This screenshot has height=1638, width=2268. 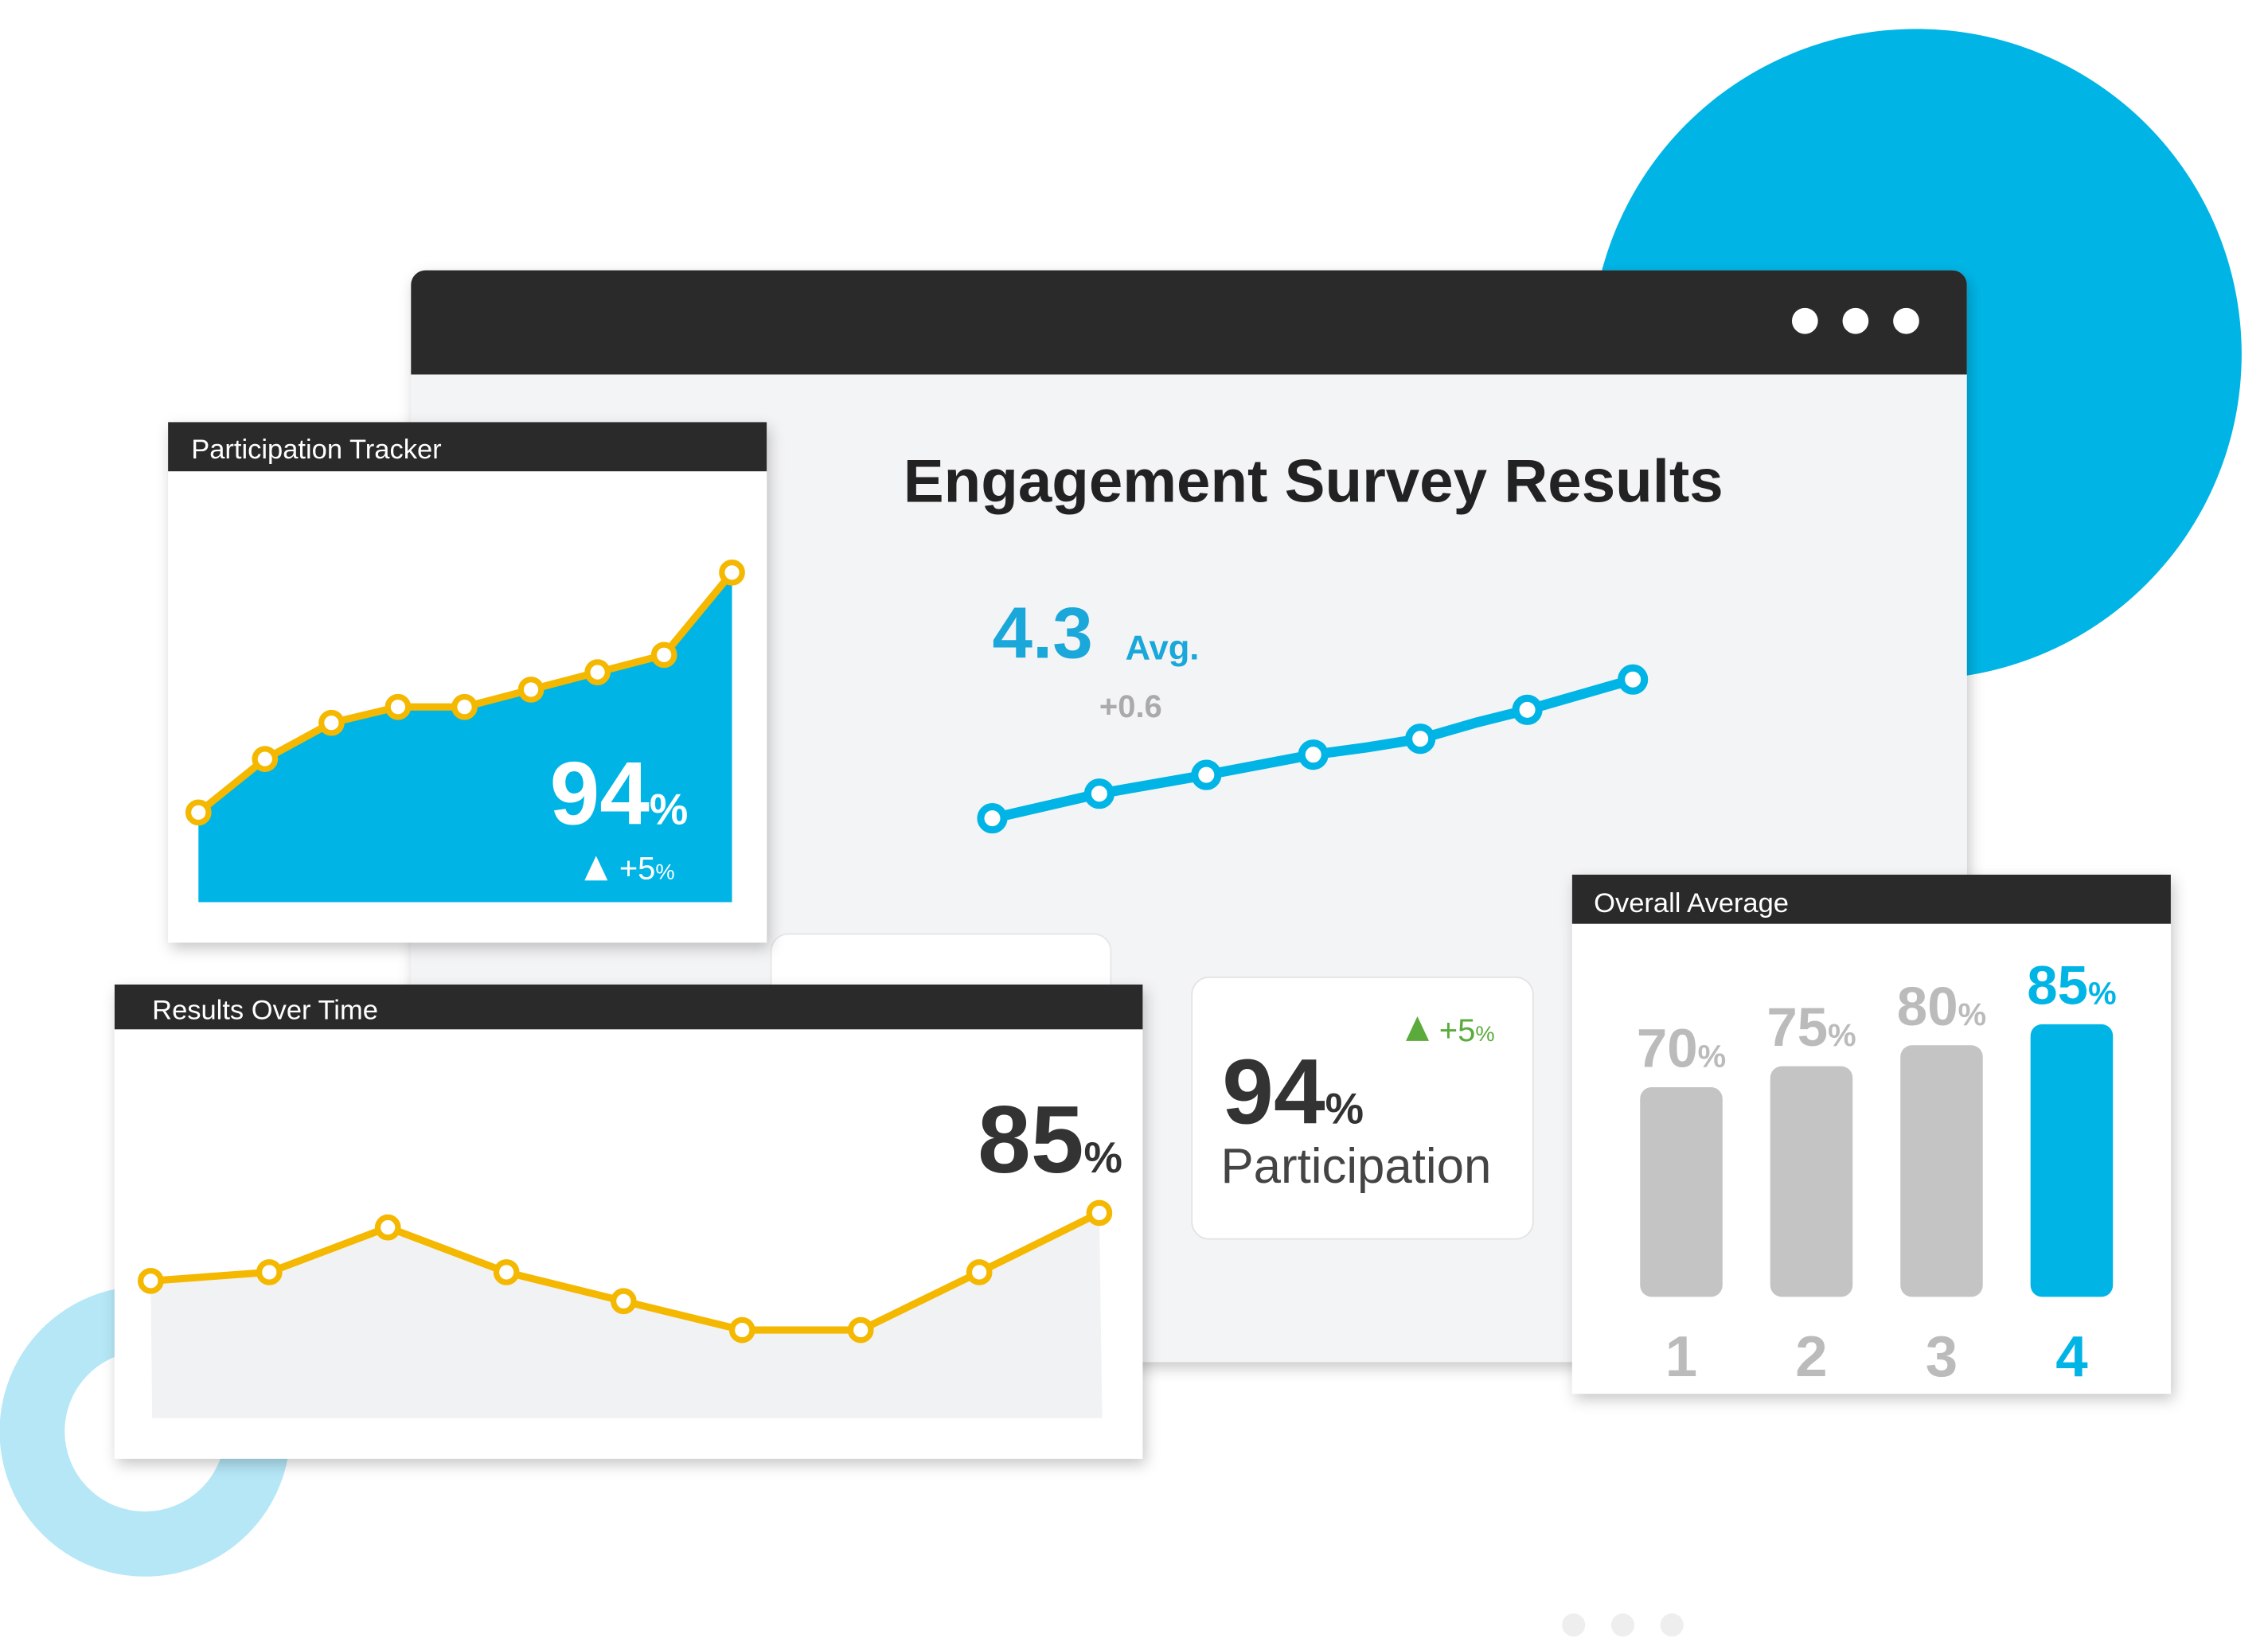 What do you see at coordinates (1811, 1356) in the screenshot?
I see `category-label: 2` at bounding box center [1811, 1356].